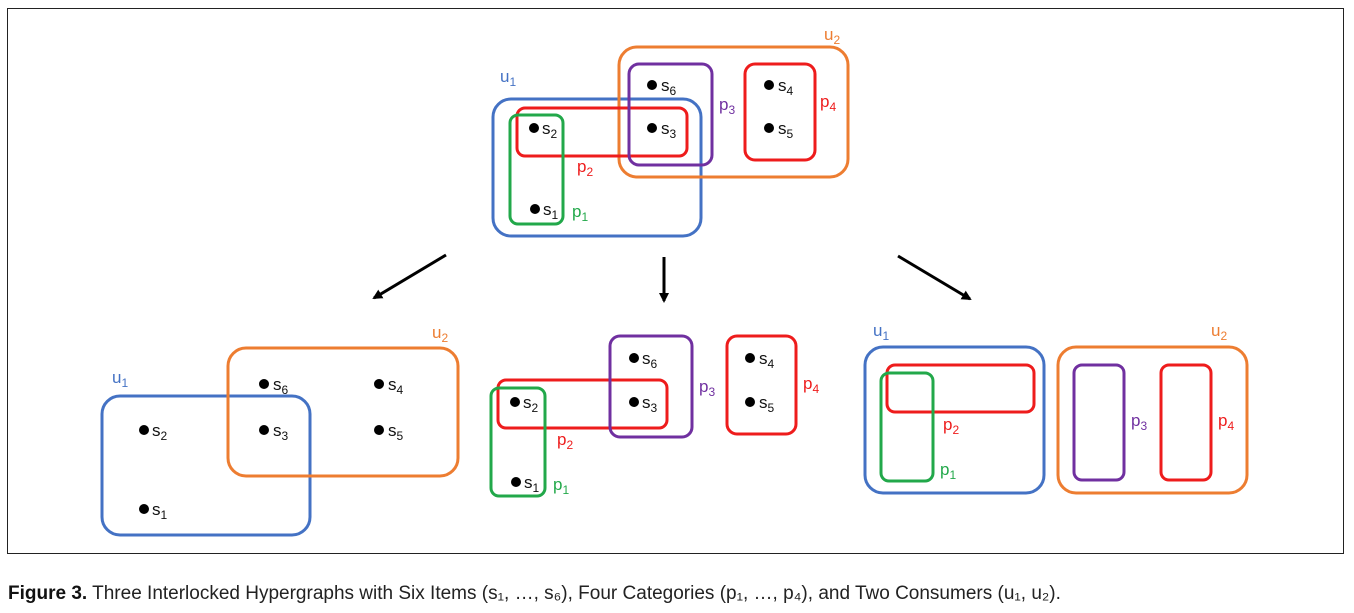 The height and width of the screenshot is (613, 1354). What do you see at coordinates (602, 132) in the screenshot?
I see `top-p2-box` at bounding box center [602, 132].